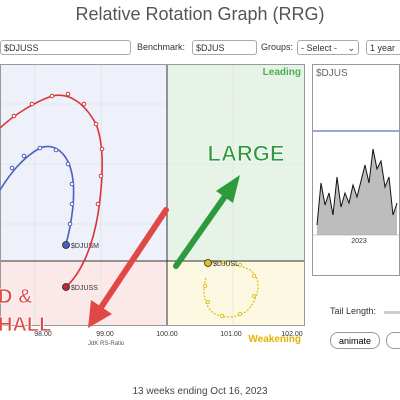 The width and height of the screenshot is (400, 400). I want to click on series-djuss-label: $DJUSS, so click(84, 288).